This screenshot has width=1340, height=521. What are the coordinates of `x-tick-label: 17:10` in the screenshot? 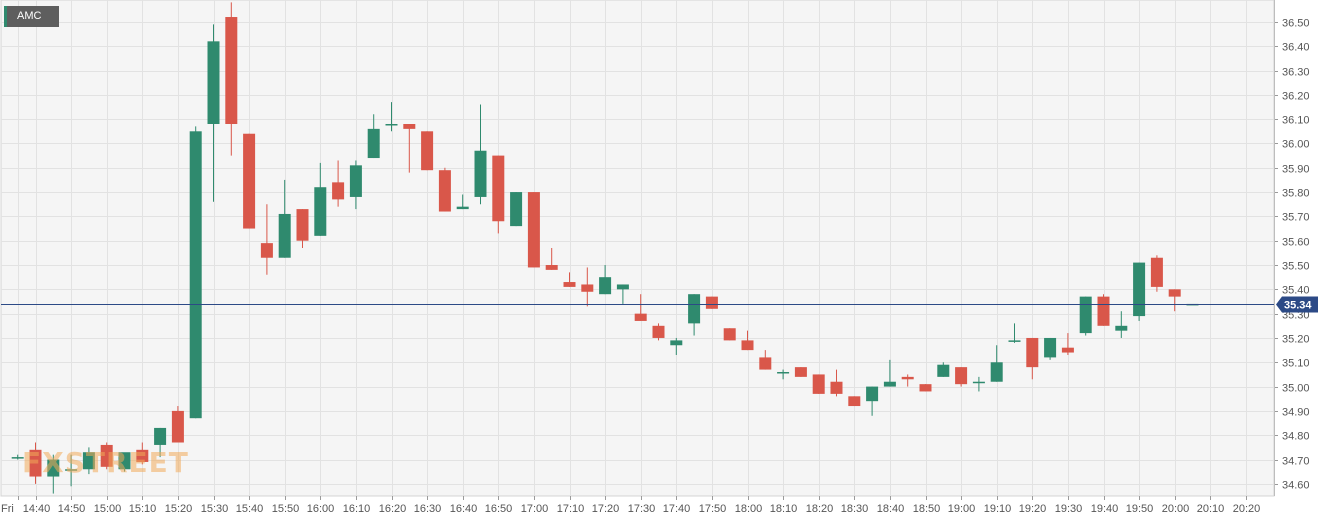 It's located at (571, 509).